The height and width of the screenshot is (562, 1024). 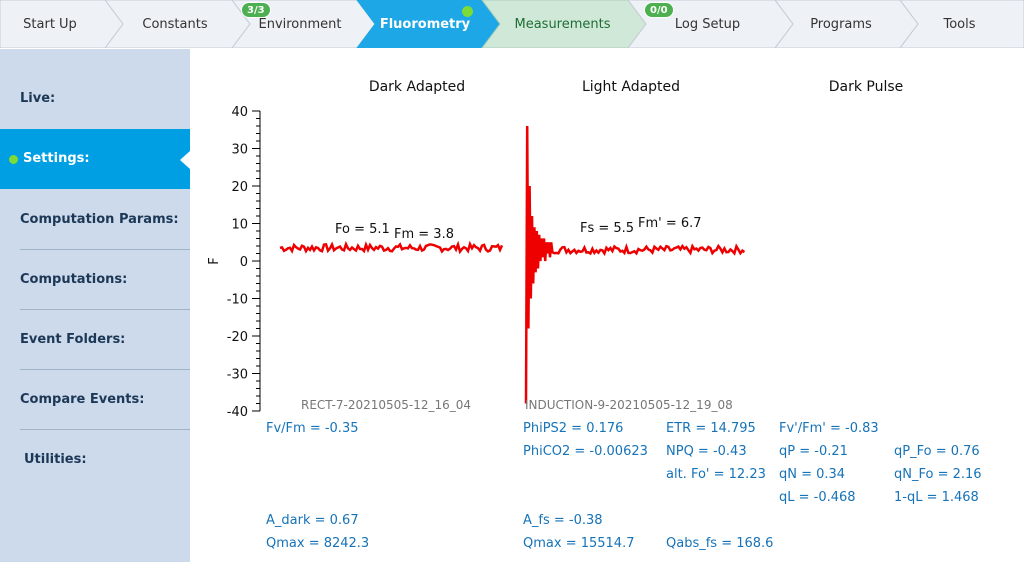 What do you see at coordinates (629, 405) in the screenshot?
I see `light-event-label: INDUCTION-9-20210505-12_19_08` at bounding box center [629, 405].